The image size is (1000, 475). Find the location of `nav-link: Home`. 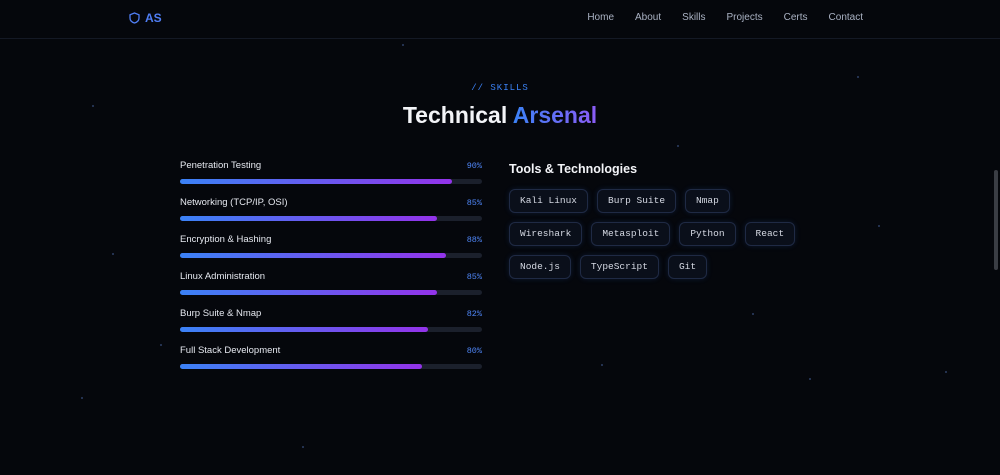

nav-link: Home is located at coordinates (601, 17).